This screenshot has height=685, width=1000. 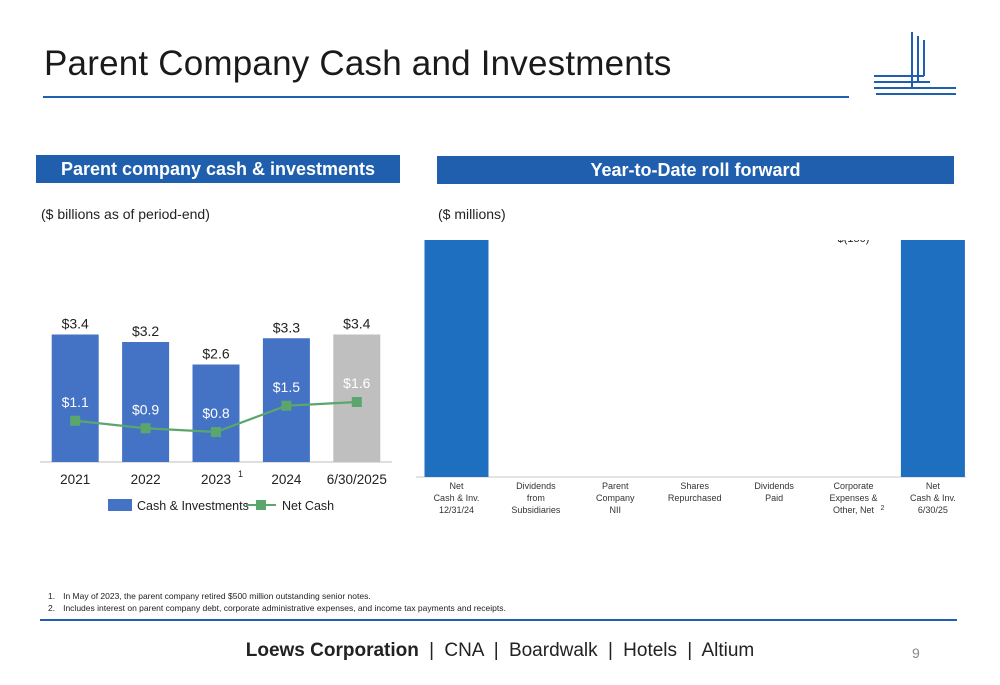 What do you see at coordinates (125, 214) in the screenshot?
I see `left-unit-label: ($ billions as of period-end)` at bounding box center [125, 214].